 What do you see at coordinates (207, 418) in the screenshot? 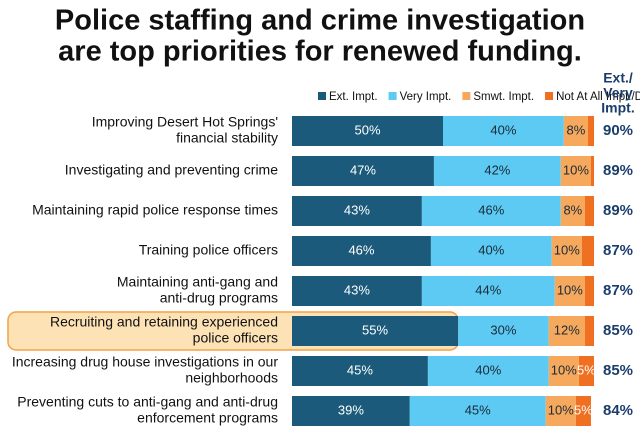
I see `category-label: enforcement programs` at bounding box center [207, 418].